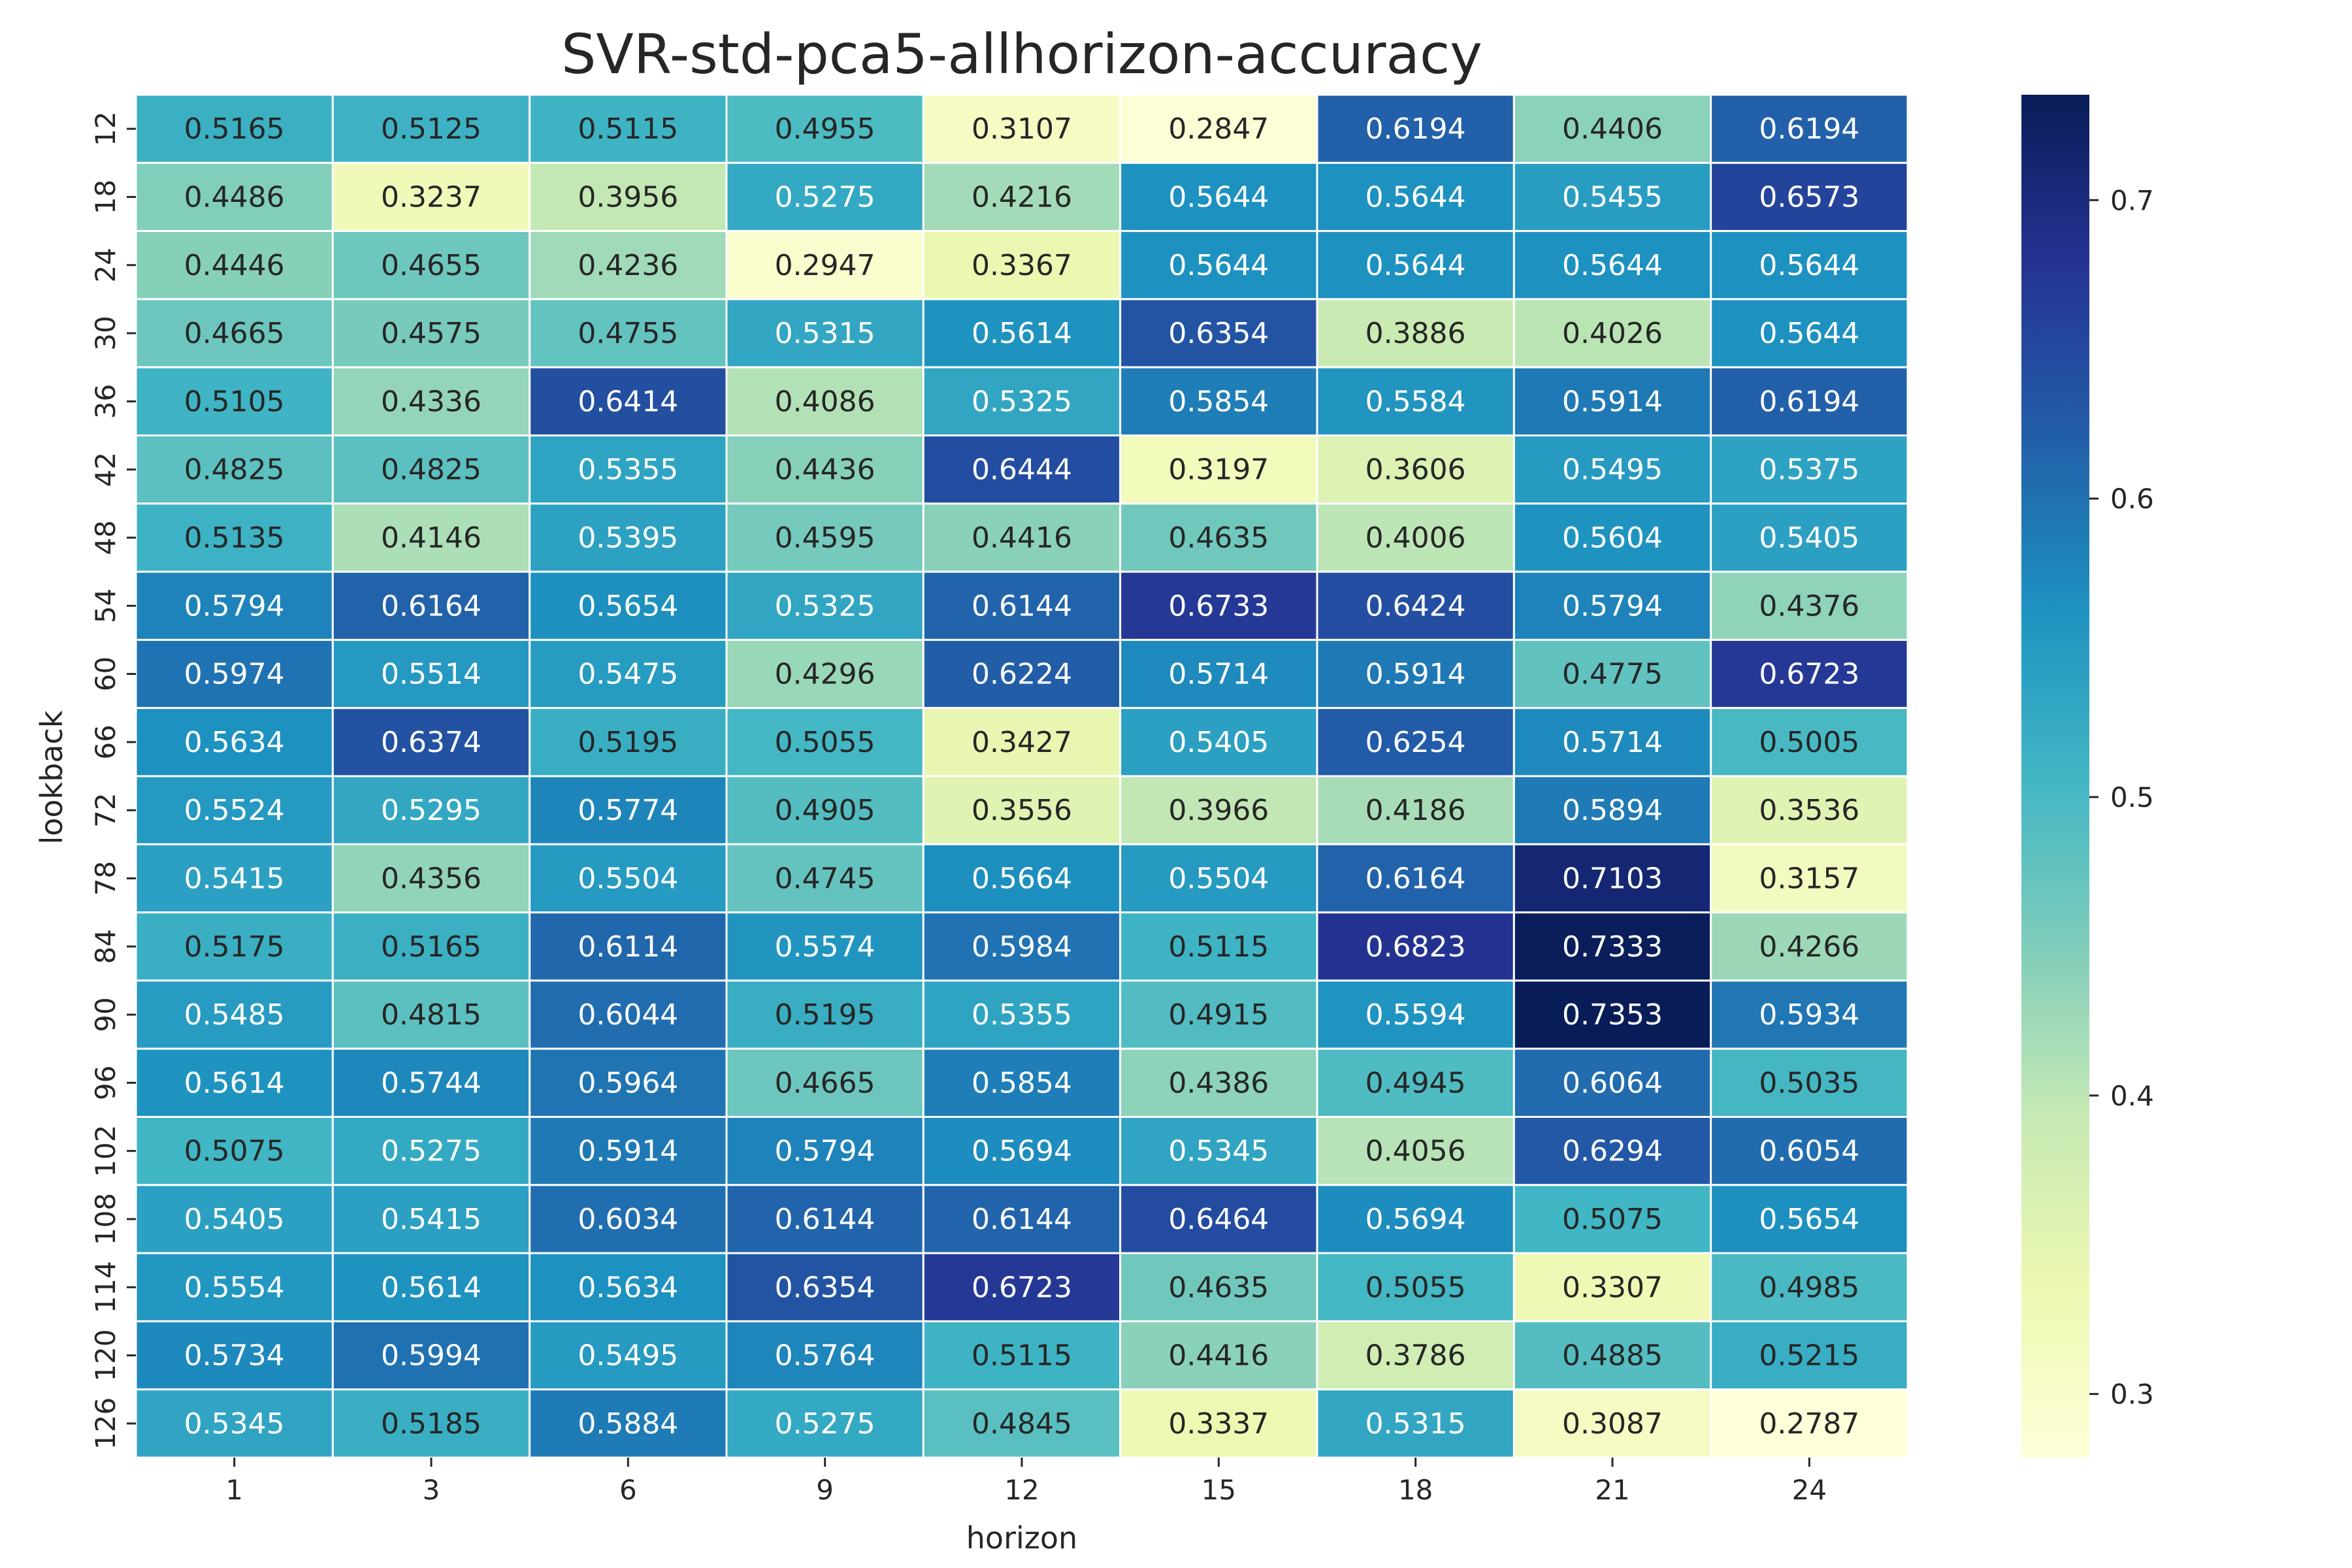 This screenshot has width=2352, height=1568. Describe the element at coordinates (1022, 197) in the screenshot. I see `cell-value-label: 0.4216` at that location.